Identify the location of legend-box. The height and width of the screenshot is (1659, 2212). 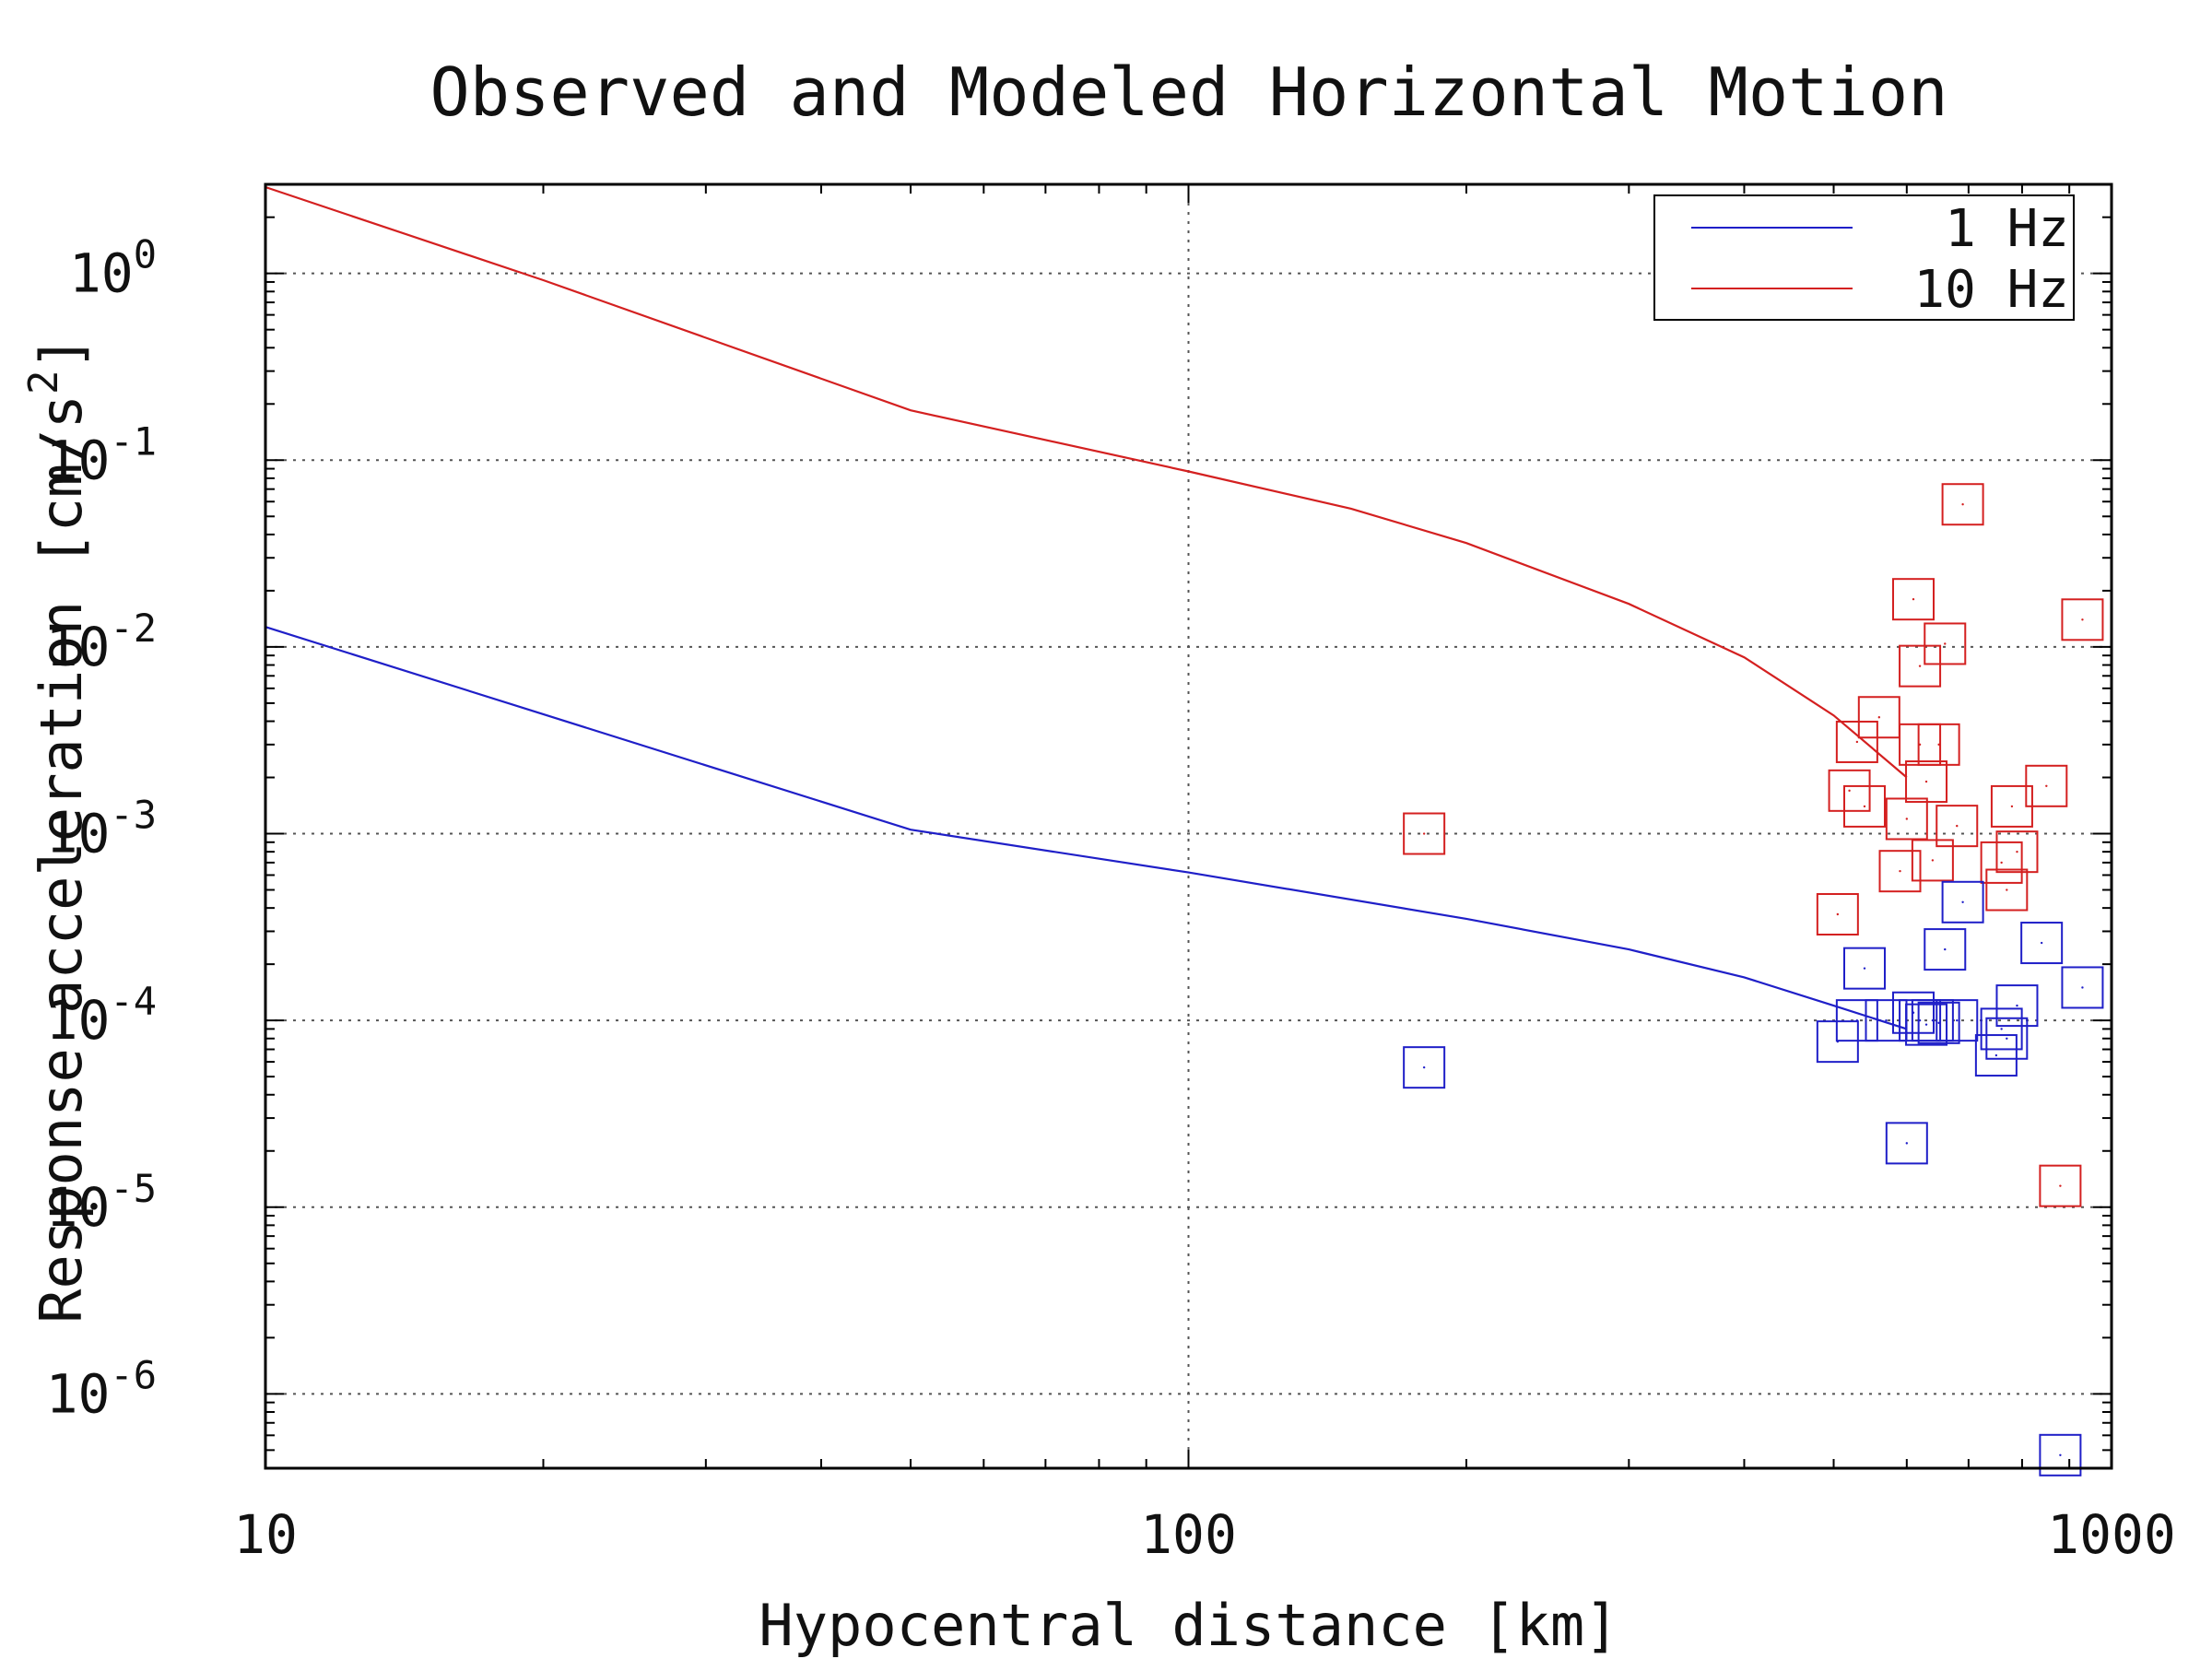
(1864, 257).